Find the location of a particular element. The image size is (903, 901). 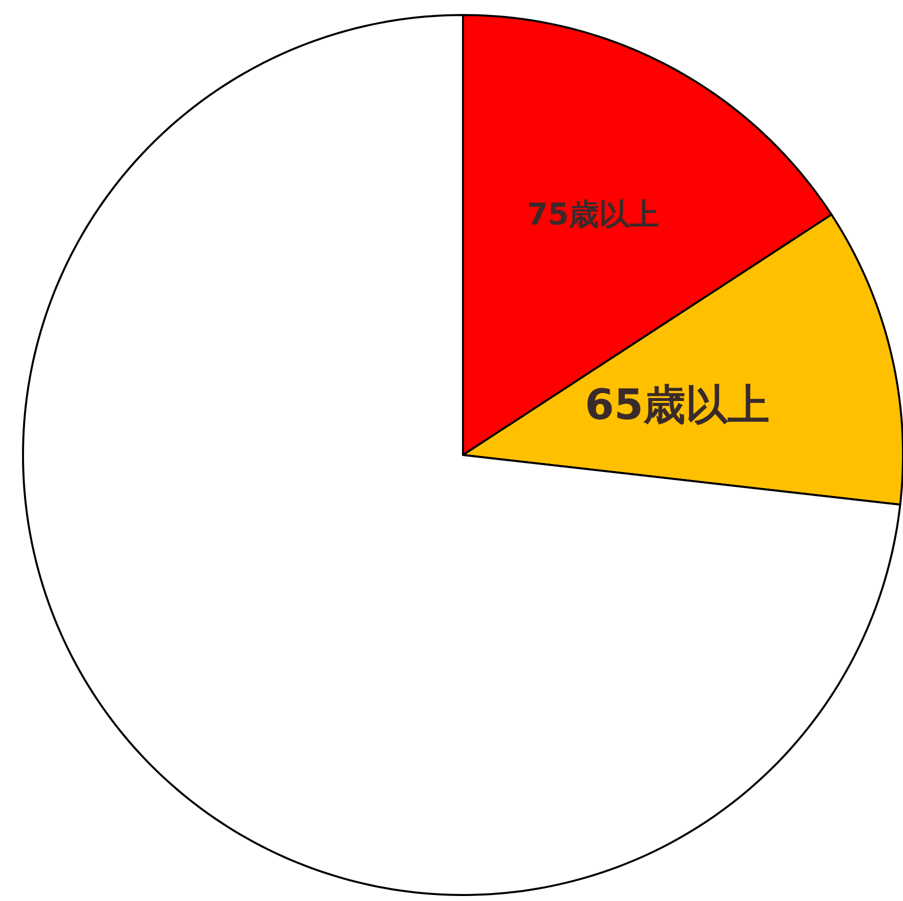

slice-label: 65歳以上 is located at coordinates (677, 404).